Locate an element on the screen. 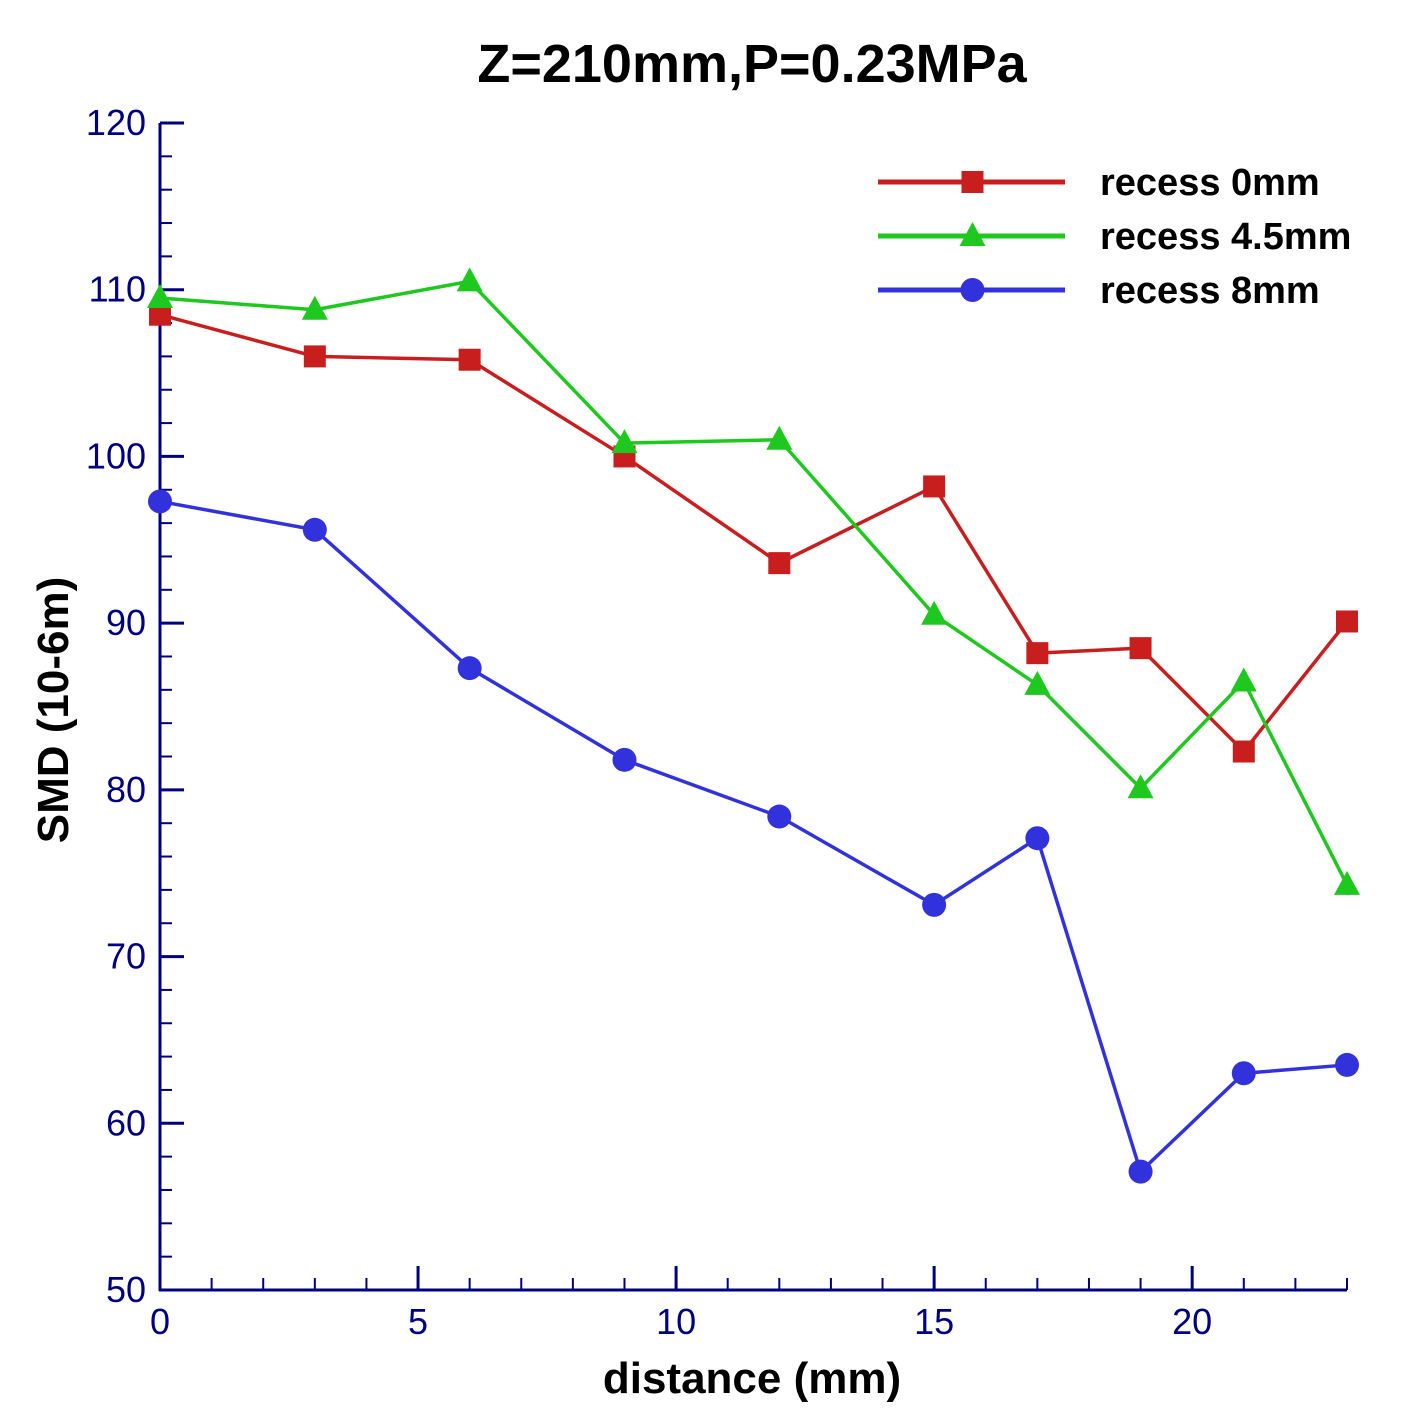 This screenshot has height=1421, width=1408. y-tick-label: 110 is located at coordinates (117, 289).